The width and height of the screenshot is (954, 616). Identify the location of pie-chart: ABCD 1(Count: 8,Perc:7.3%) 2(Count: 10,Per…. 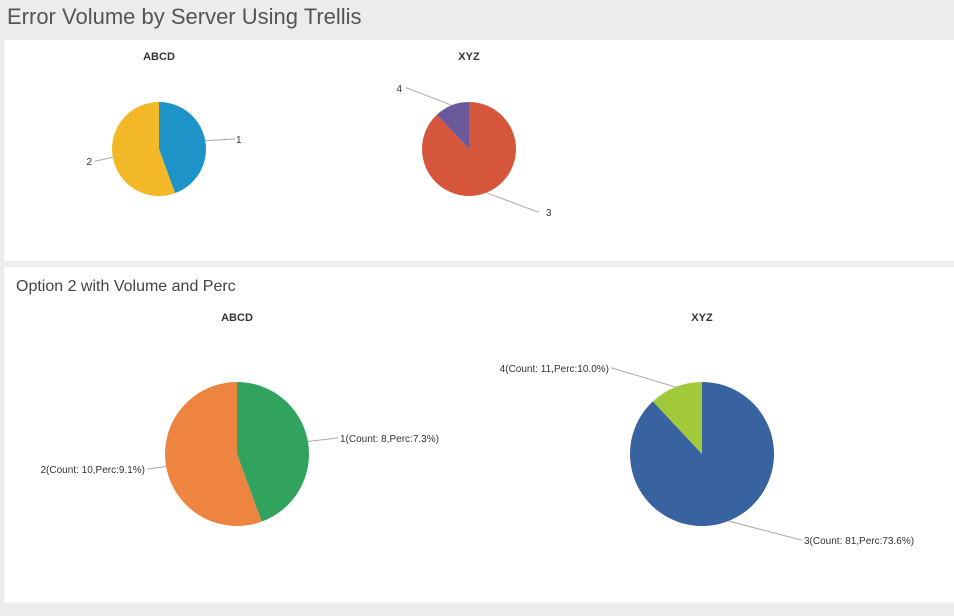
(240, 419).